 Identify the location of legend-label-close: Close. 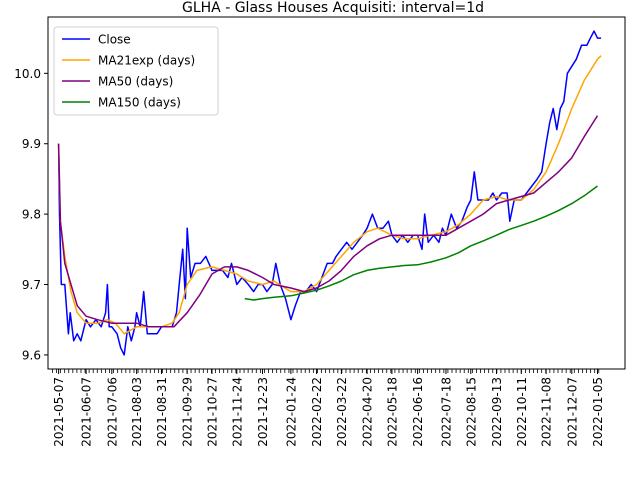
(114, 40).